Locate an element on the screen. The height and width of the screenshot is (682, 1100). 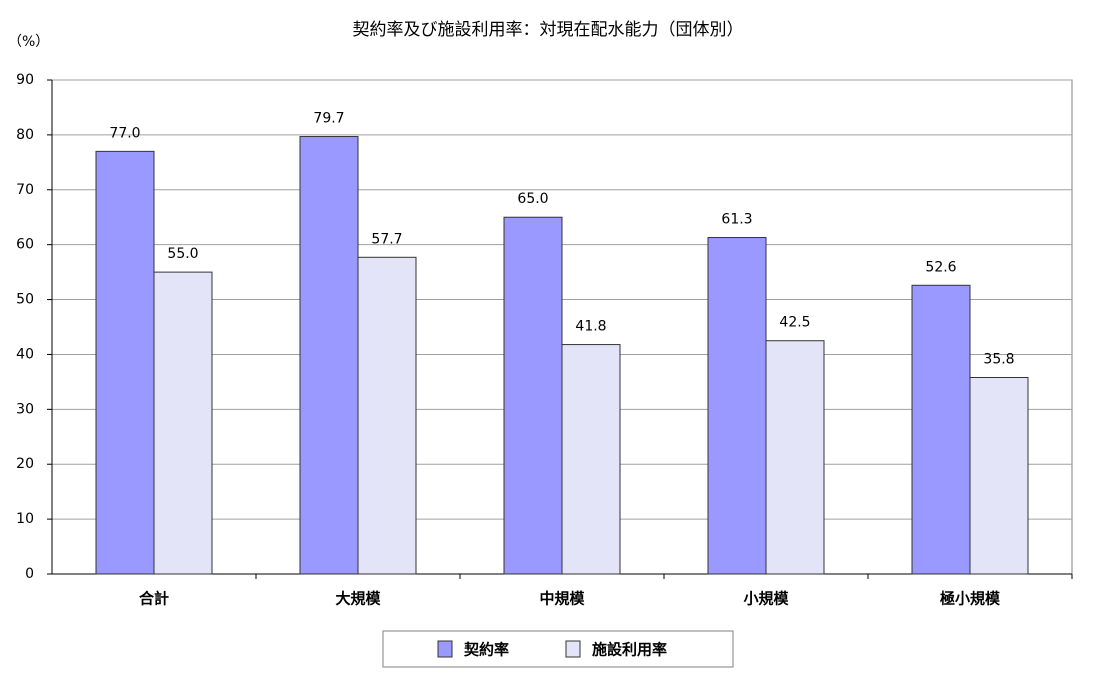
value-label: 41.8 is located at coordinates (590, 327).